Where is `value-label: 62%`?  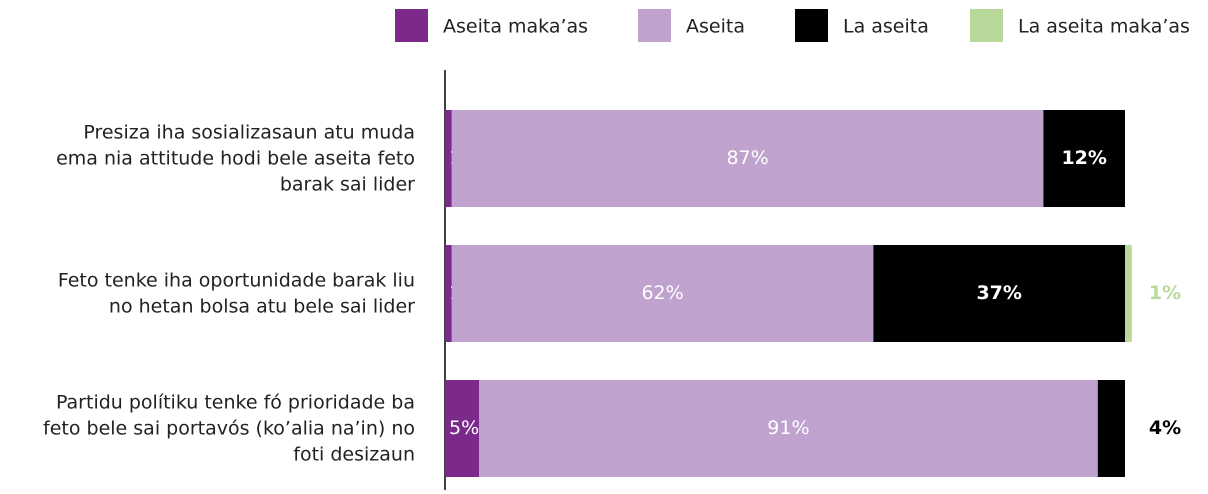
value-label: 62% is located at coordinates (662, 293).